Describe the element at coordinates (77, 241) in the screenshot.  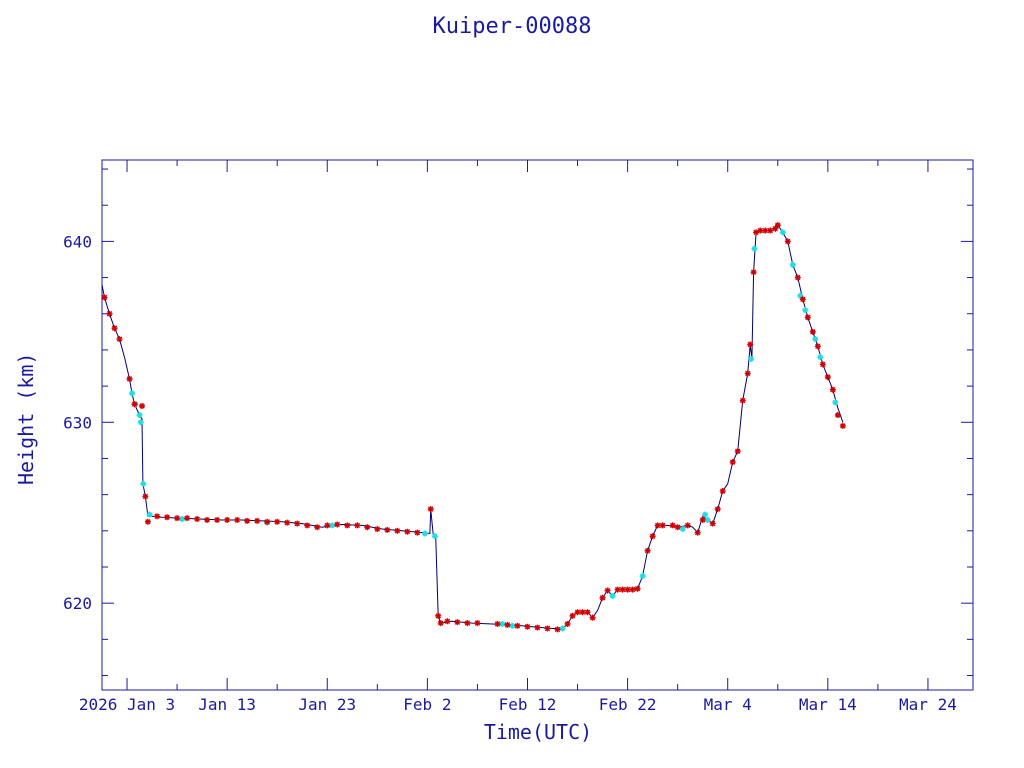
I see `y-tick-label: 640` at that location.